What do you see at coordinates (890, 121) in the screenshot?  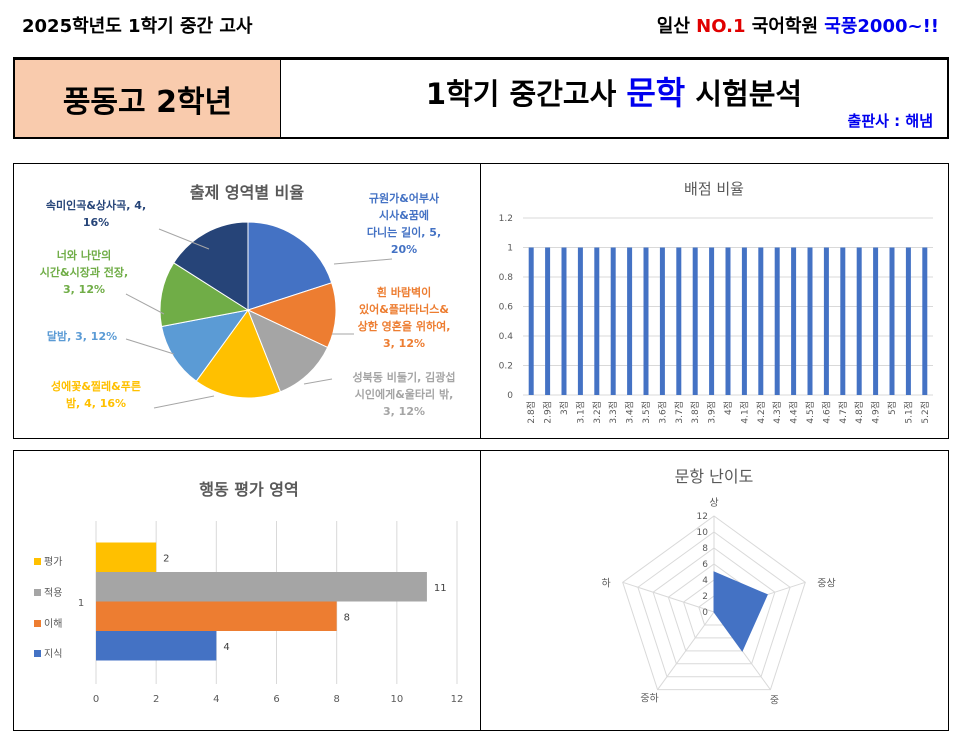 I see `publisher-label: 출판사 : 해냄` at bounding box center [890, 121].